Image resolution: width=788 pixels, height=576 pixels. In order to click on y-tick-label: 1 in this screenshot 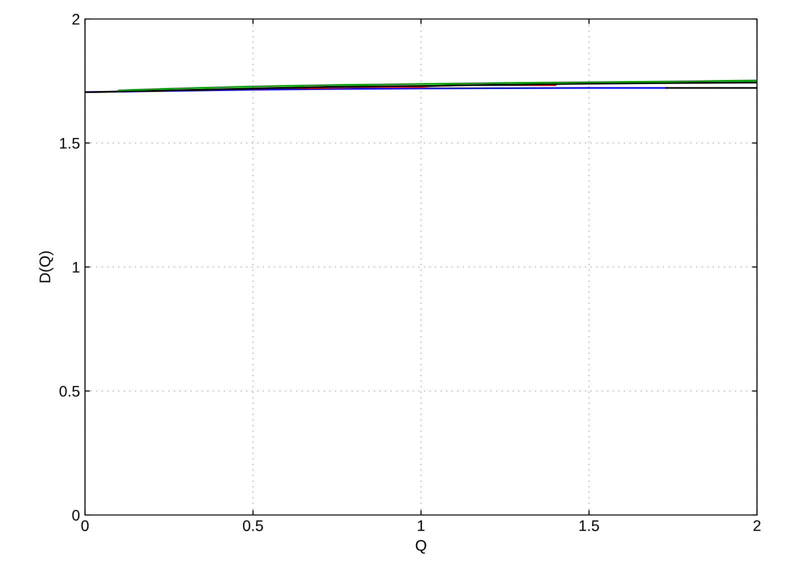, I will do `click(76, 267)`.